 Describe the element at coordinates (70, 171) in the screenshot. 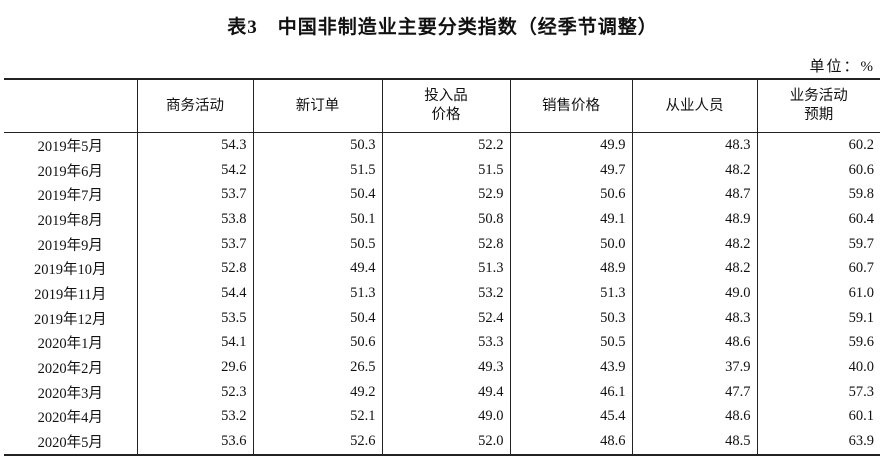

I see `row-label: 2019年6月` at that location.